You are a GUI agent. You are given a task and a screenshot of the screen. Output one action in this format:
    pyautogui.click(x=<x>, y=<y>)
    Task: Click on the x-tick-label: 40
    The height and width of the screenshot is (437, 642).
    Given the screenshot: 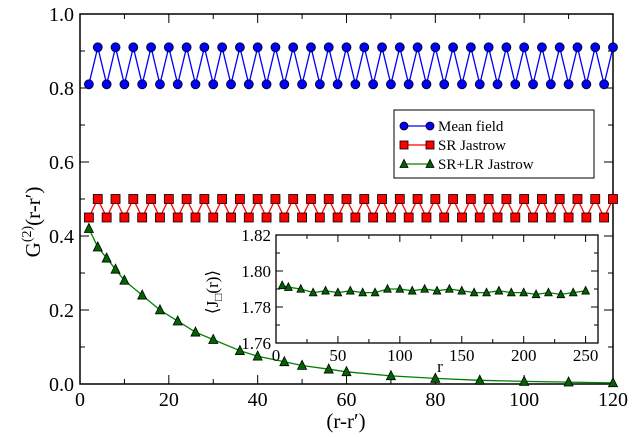 What is the action you would take?
    pyautogui.click(x=258, y=400)
    